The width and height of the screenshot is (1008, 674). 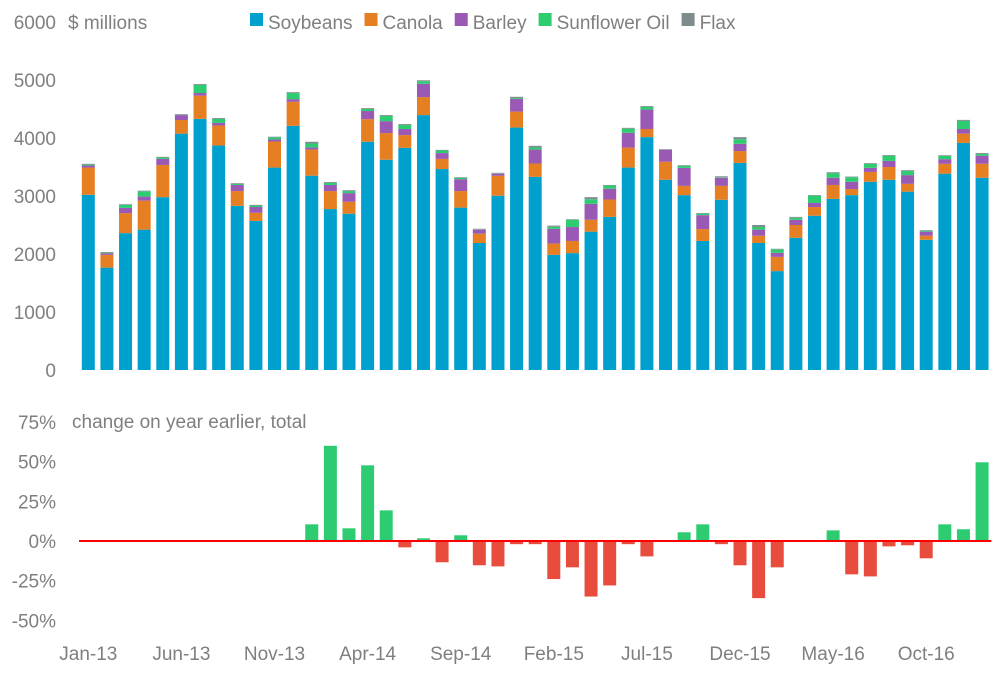 I want to click on x-tick-label: Dec-15, so click(x=739, y=654).